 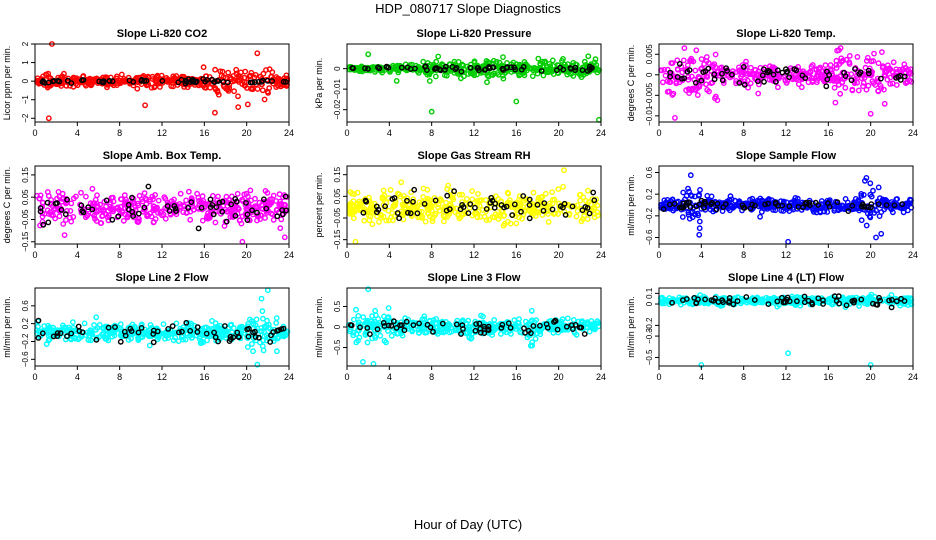 What do you see at coordinates (337, 239) in the screenshot?
I see `y-tick-label: −0.15` at bounding box center [337, 239].